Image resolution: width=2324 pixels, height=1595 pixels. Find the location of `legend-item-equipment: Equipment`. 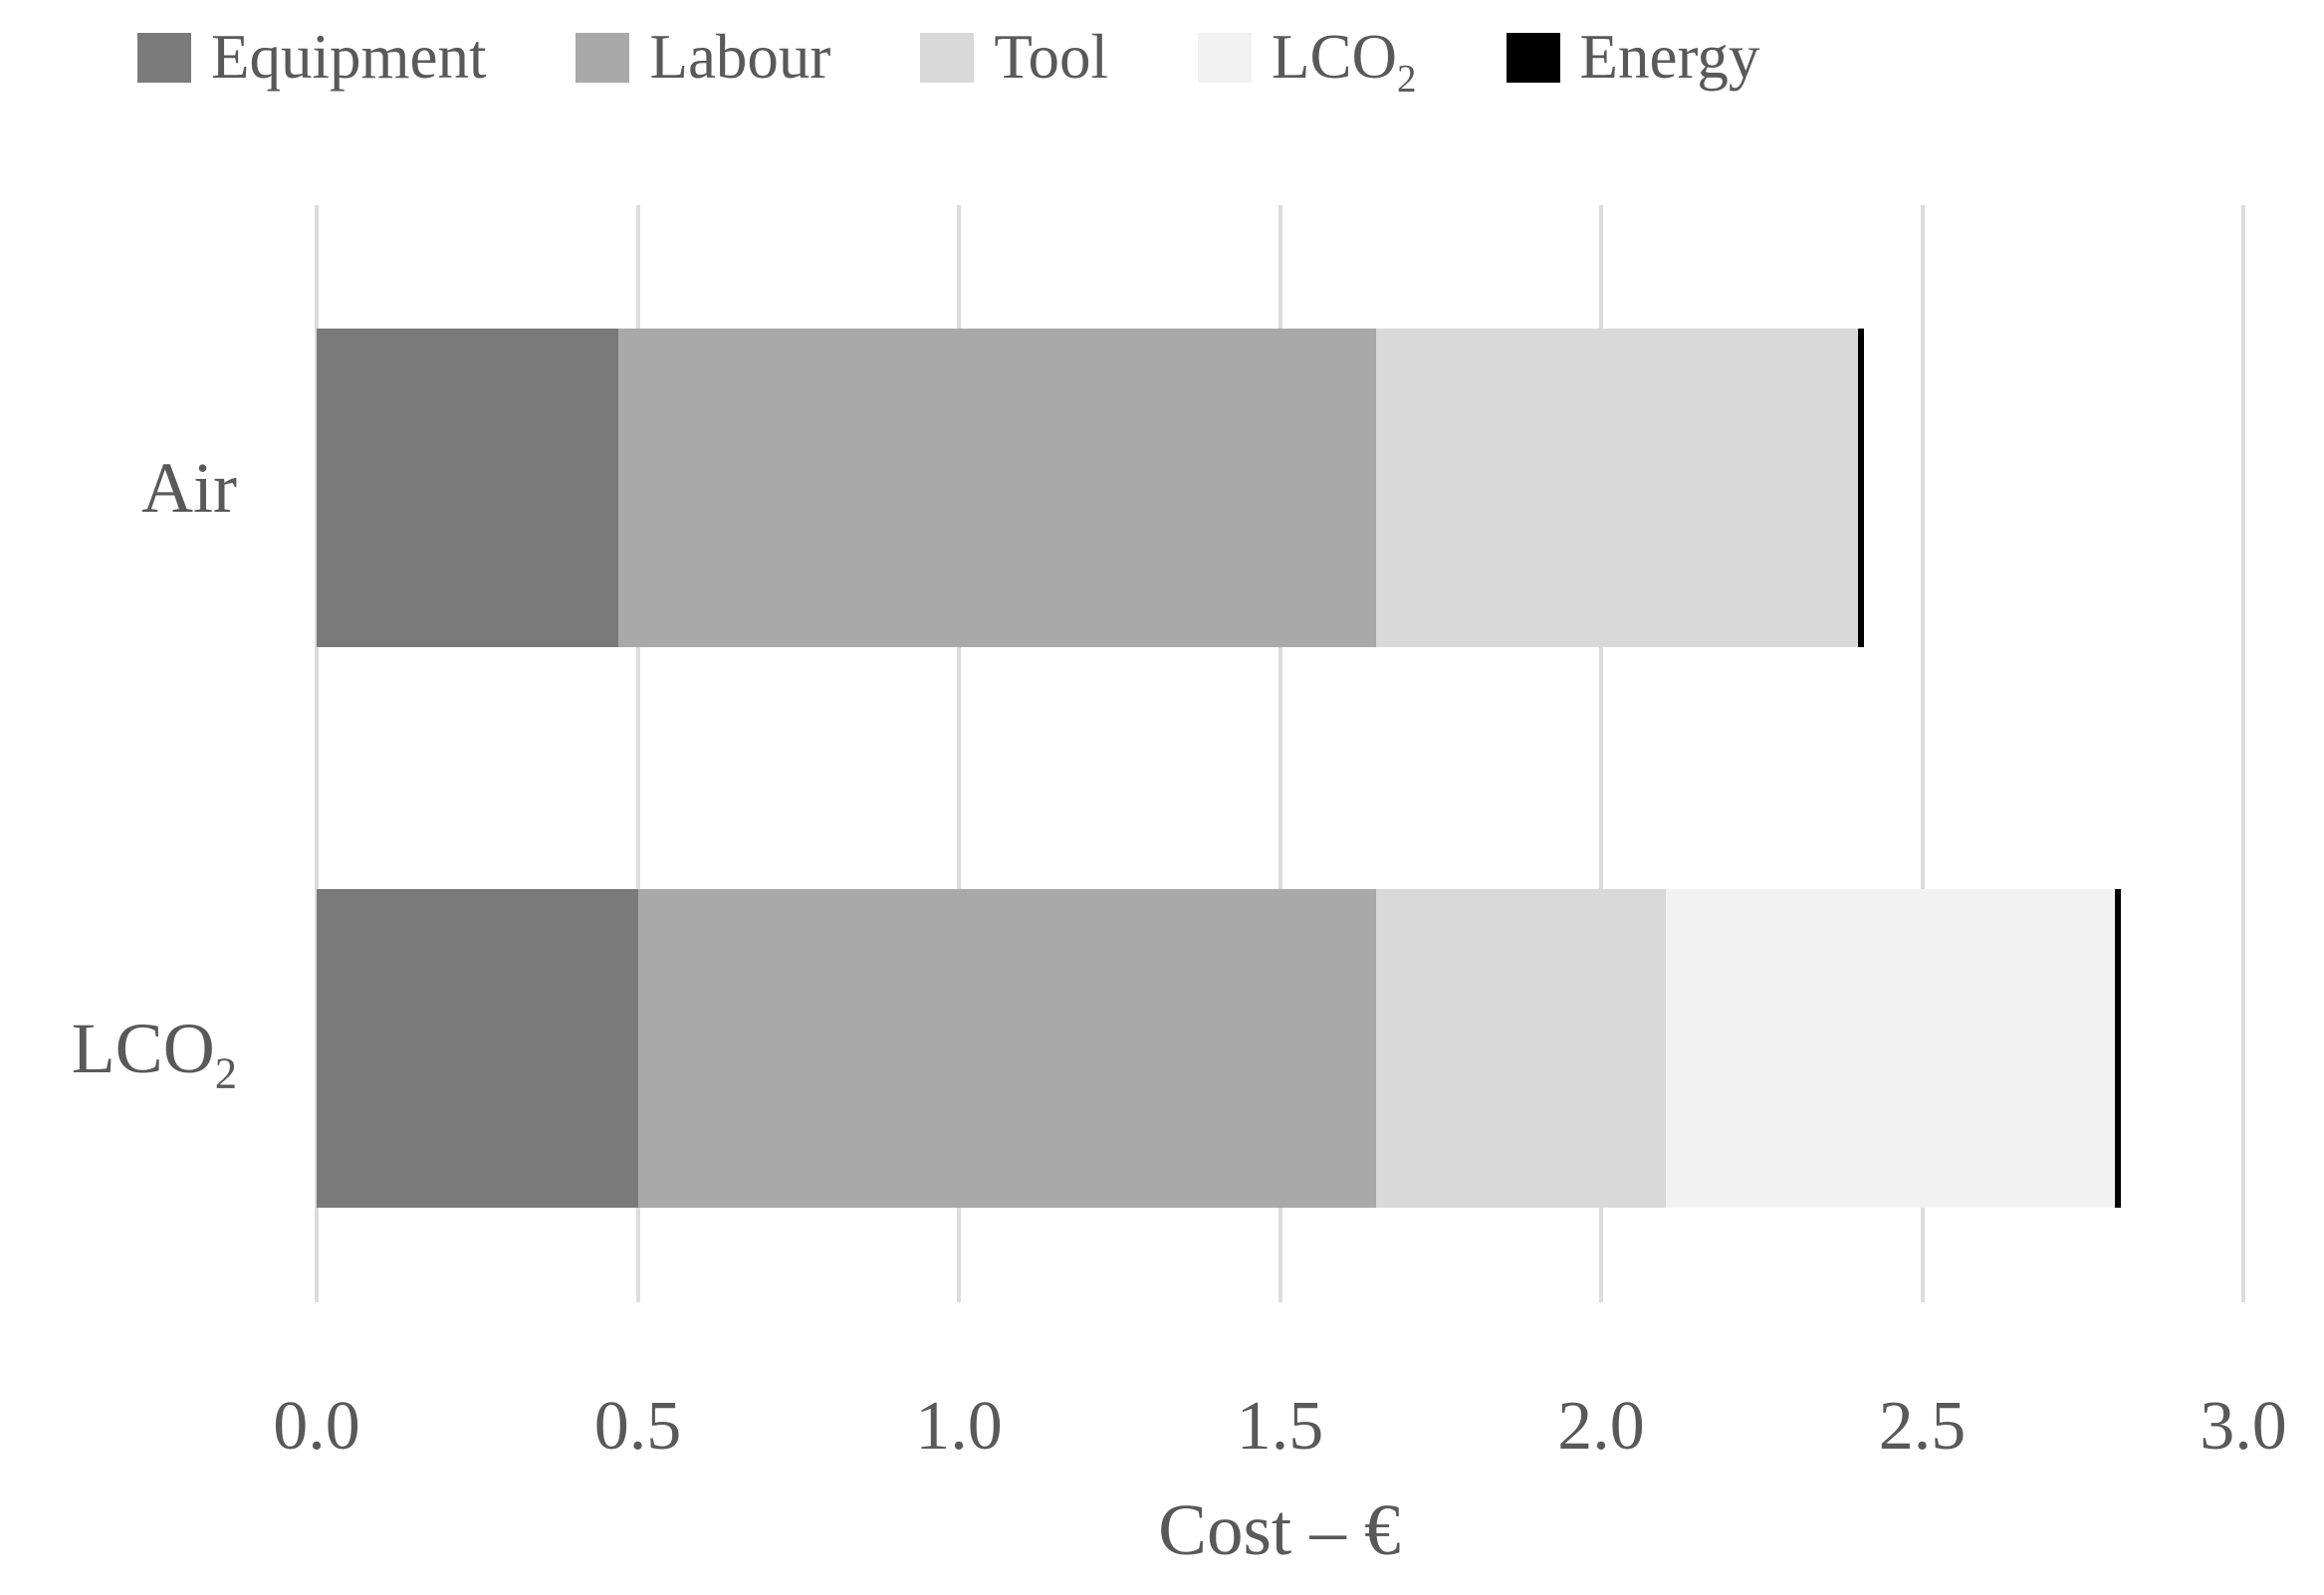

legend-item-equipment: Equipment is located at coordinates (311, 58).